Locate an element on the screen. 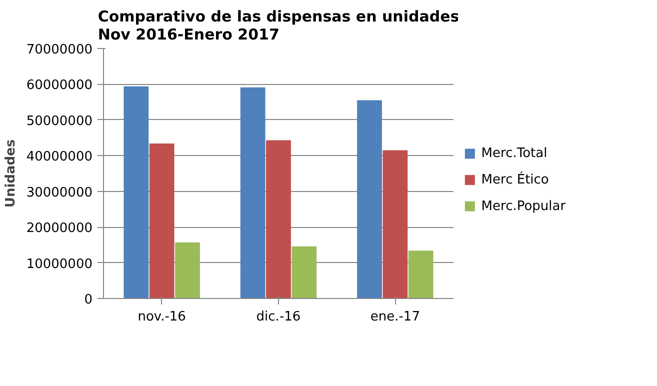  y-tick-label: 40000000 is located at coordinates (59, 157).